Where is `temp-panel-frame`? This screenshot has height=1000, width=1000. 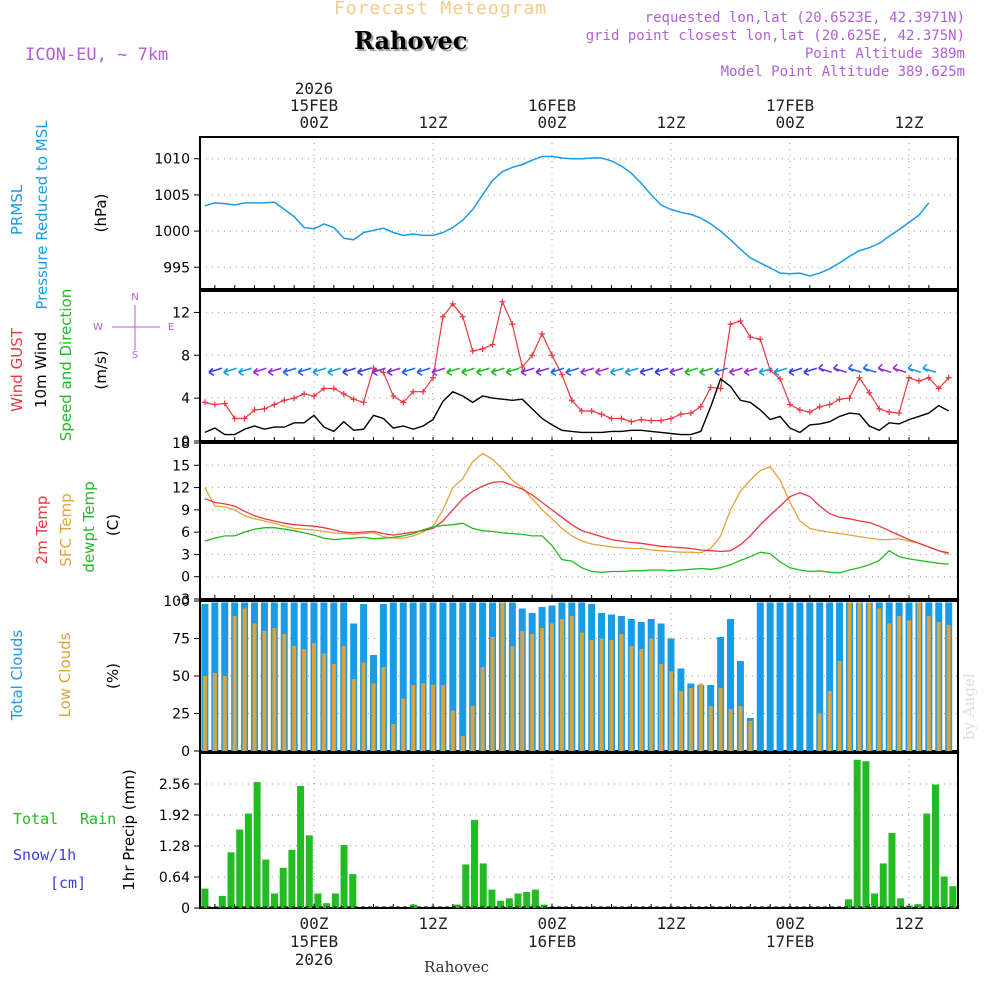 temp-panel-frame is located at coordinates (579, 521).